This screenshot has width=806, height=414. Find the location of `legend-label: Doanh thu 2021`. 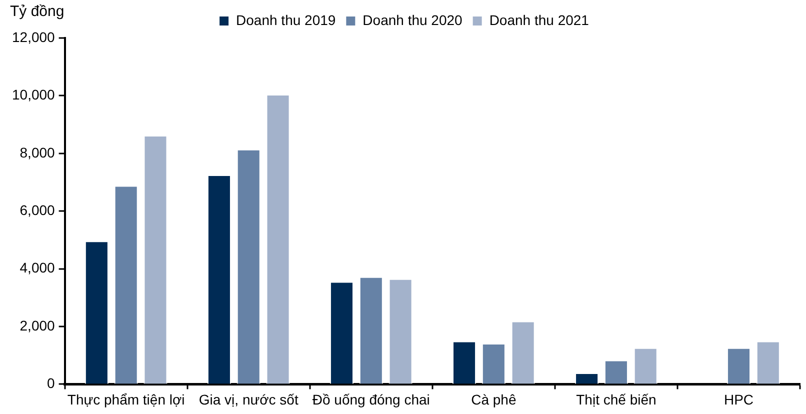

legend-label: Doanh thu 2021 is located at coordinates (539, 20).